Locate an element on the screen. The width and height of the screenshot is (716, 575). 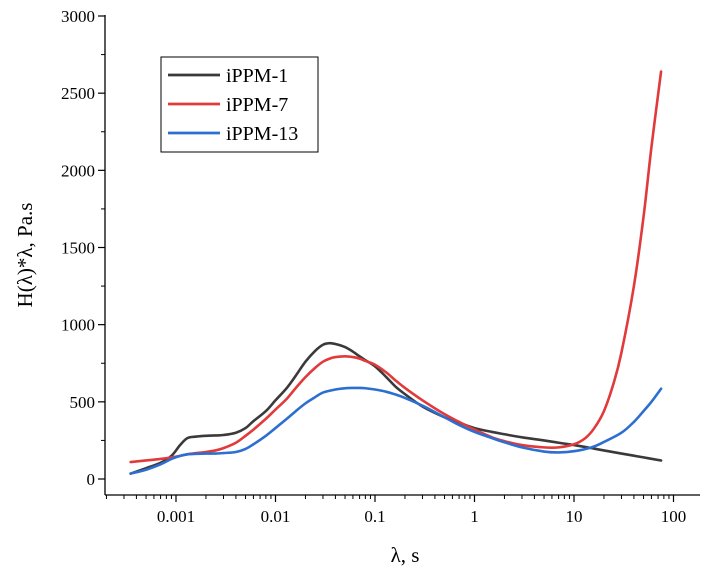
y-tick-label: 2500 is located at coordinates (78, 93).